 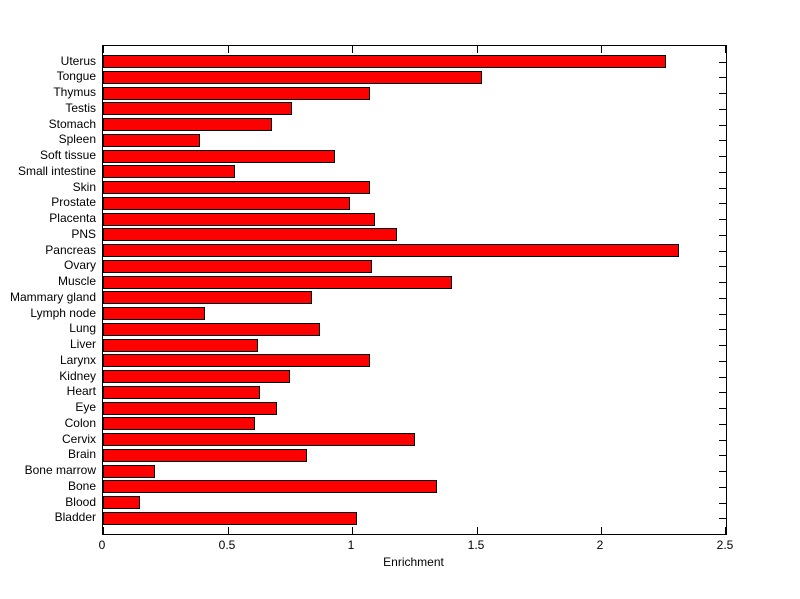 I want to click on bar-pancreas, so click(x=391, y=250).